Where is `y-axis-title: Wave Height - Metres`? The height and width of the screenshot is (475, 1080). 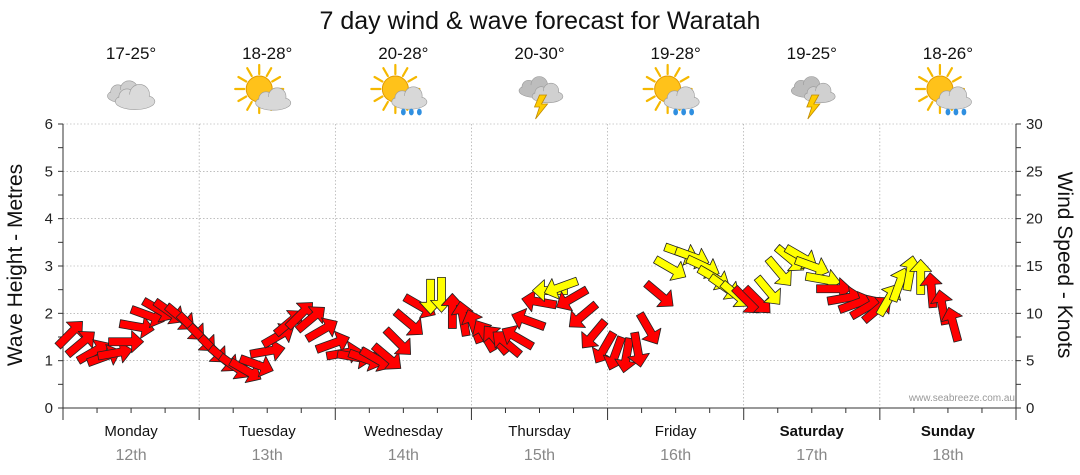 y-axis-title: Wave Height - Metres is located at coordinates (15, 265).